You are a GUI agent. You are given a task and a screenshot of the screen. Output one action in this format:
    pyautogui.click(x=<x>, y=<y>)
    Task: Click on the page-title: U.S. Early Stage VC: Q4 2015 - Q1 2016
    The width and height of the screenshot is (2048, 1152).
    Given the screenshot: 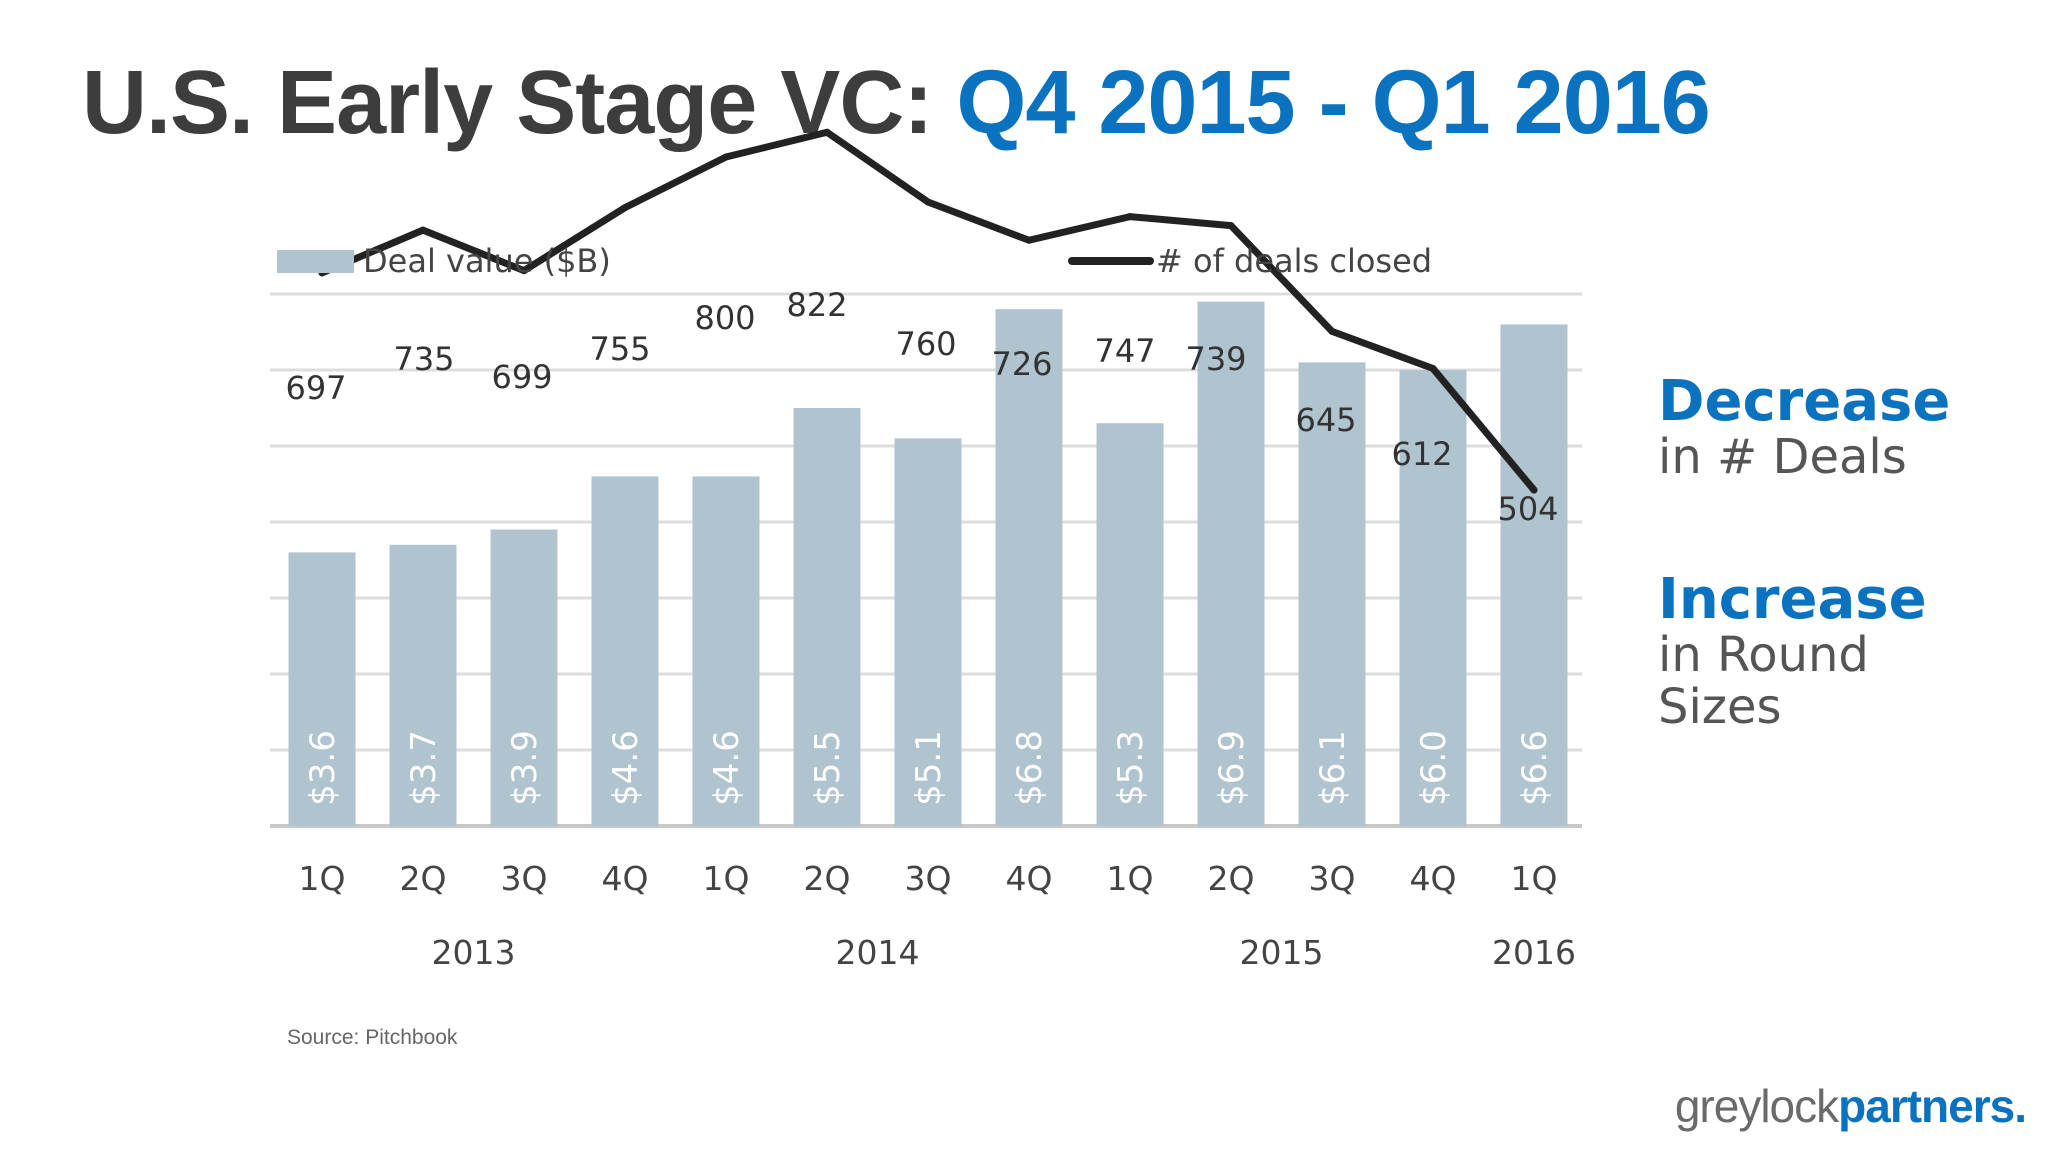 What is the action you would take?
    pyautogui.click(x=896, y=103)
    